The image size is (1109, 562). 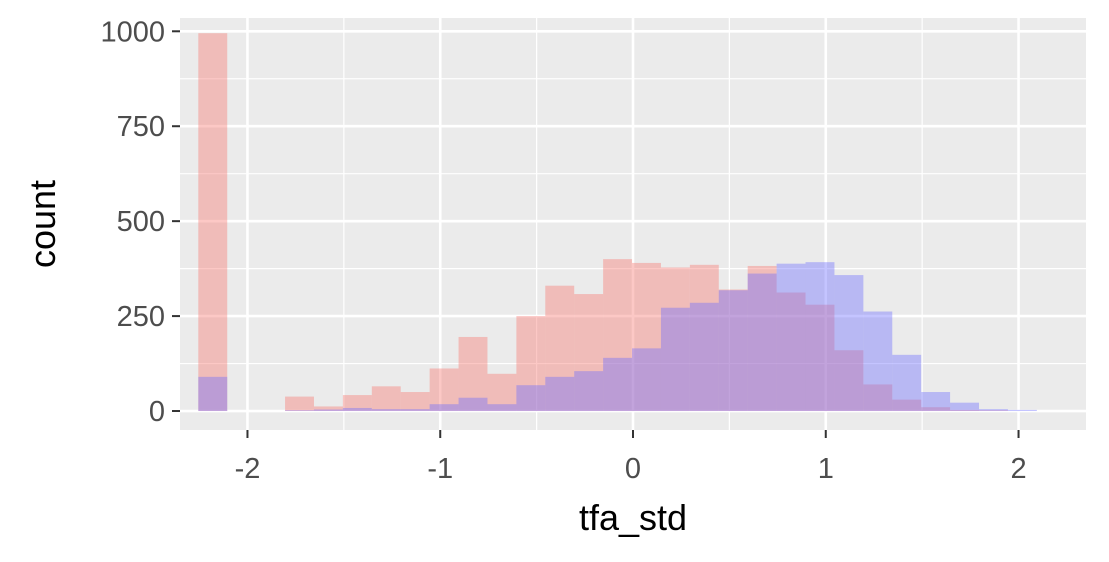 What do you see at coordinates (141, 127) in the screenshot?
I see `y-tick-label: 750` at bounding box center [141, 127].